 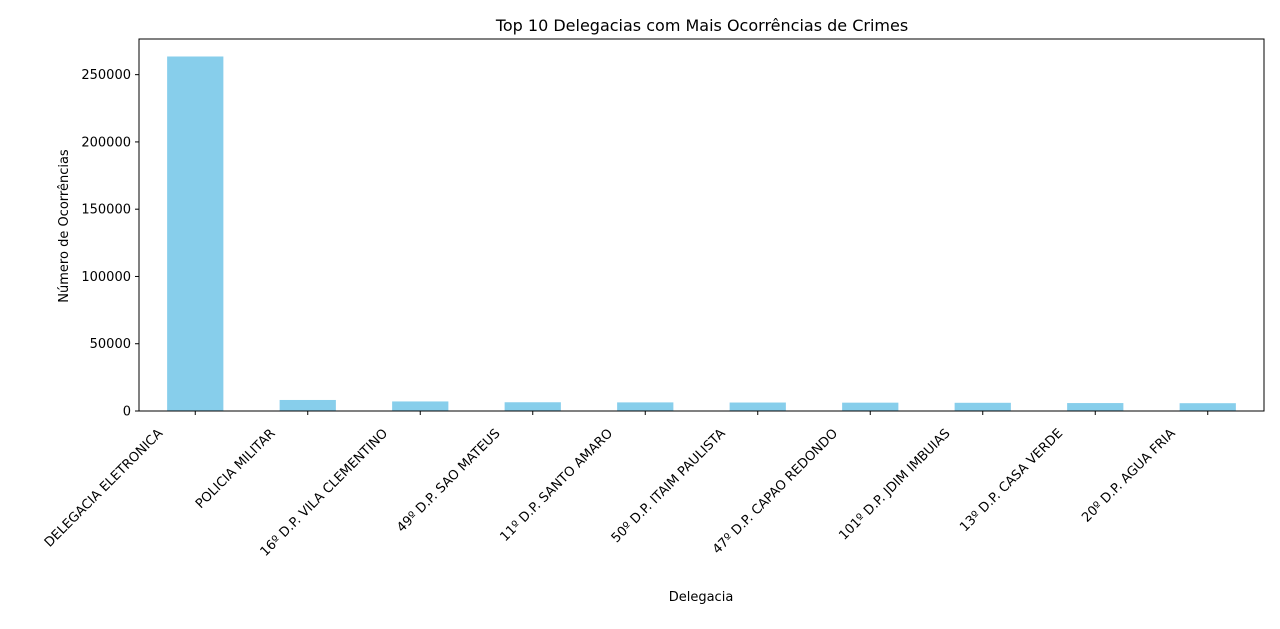 What do you see at coordinates (104, 488) in the screenshot?
I see `x-tick-label: DELEGACIA ELETRONICA` at bounding box center [104, 488].